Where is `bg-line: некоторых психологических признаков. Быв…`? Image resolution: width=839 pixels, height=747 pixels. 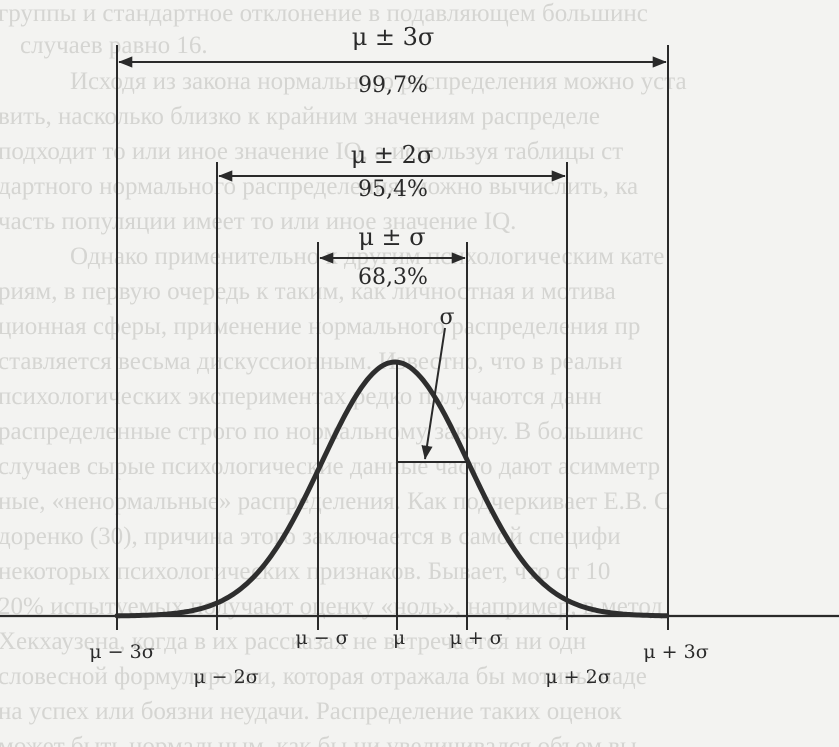
bg-line: некоторых психологических признаков. Быв… is located at coordinates (305, 571).